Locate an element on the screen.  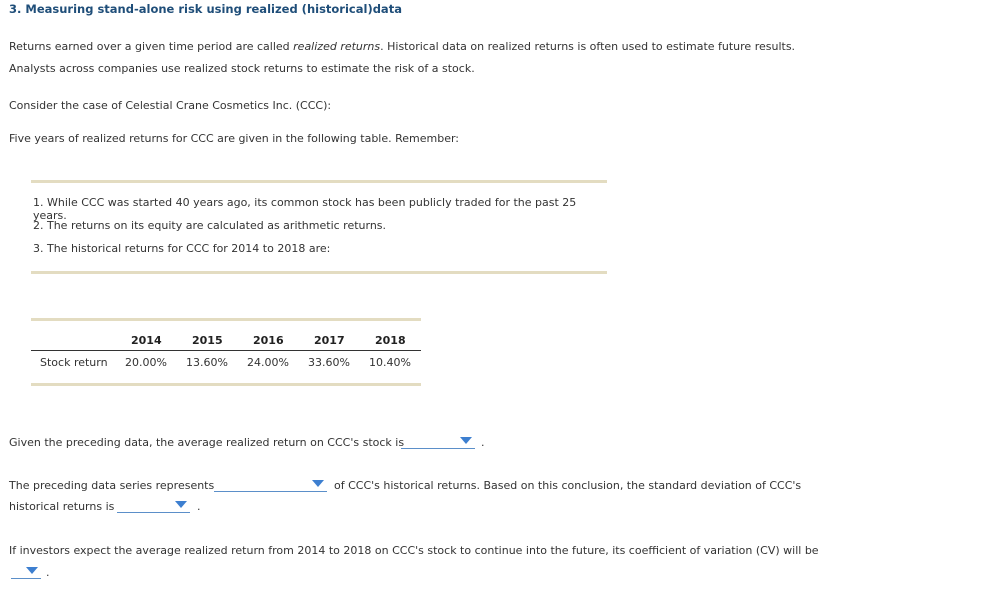
year-header: 2018 is located at coordinates (390, 340).